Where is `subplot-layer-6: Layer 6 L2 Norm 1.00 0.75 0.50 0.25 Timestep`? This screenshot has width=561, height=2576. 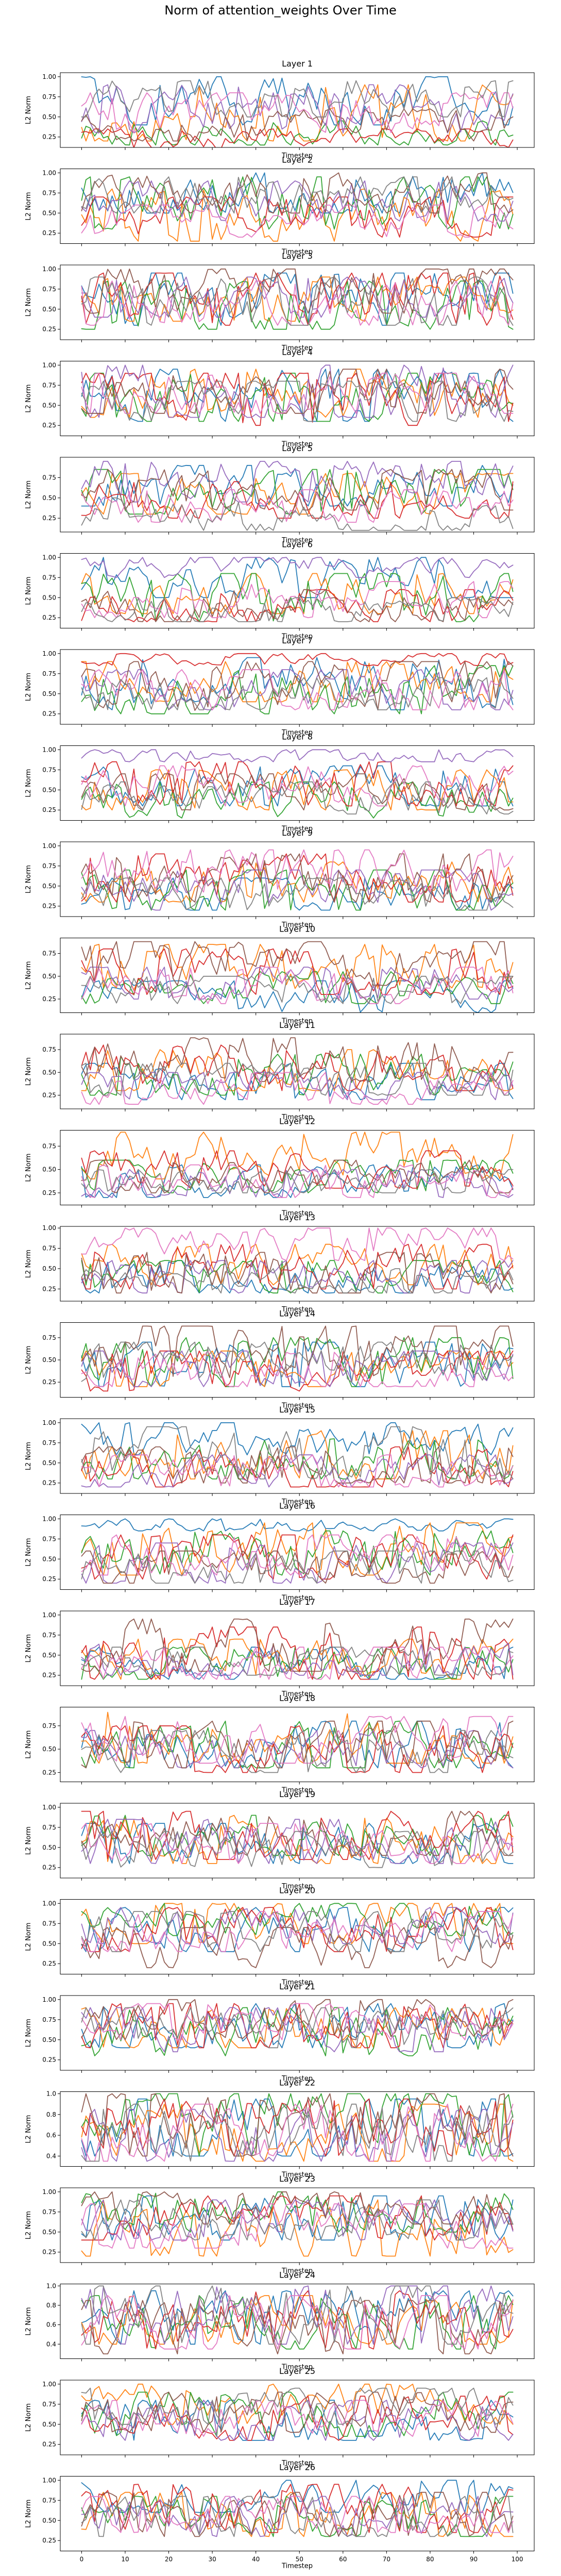
subplot-layer-6: Layer 6 L2 Norm 1.00 0.75 0.50 0.25 Timestep is located at coordinates (280, 590).